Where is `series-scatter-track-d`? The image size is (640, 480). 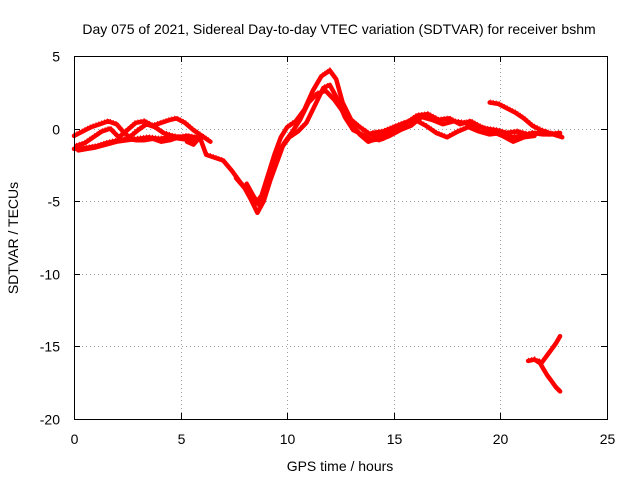 series-scatter-track-d is located at coordinates (140, 142).